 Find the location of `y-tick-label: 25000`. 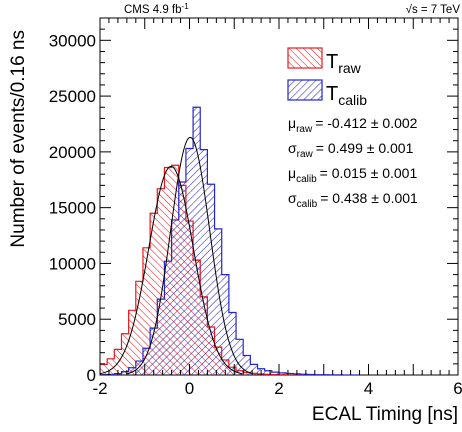

y-tick-label: 25000 is located at coordinates (72, 96).